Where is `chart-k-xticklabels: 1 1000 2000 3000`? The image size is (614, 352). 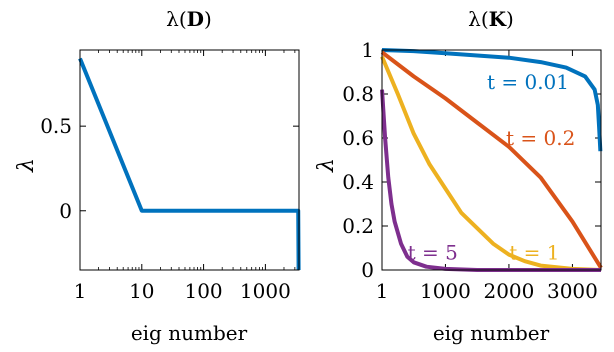 chart-k-xticklabels: 1 1000 2000 3000 is located at coordinates (487, 291).